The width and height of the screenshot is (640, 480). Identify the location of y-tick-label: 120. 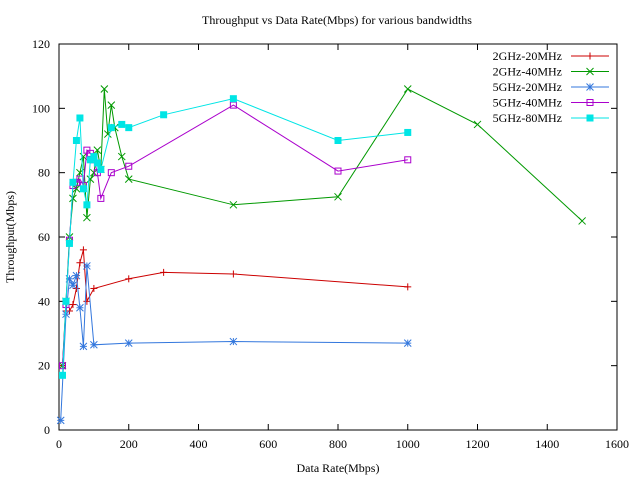
(41, 44).